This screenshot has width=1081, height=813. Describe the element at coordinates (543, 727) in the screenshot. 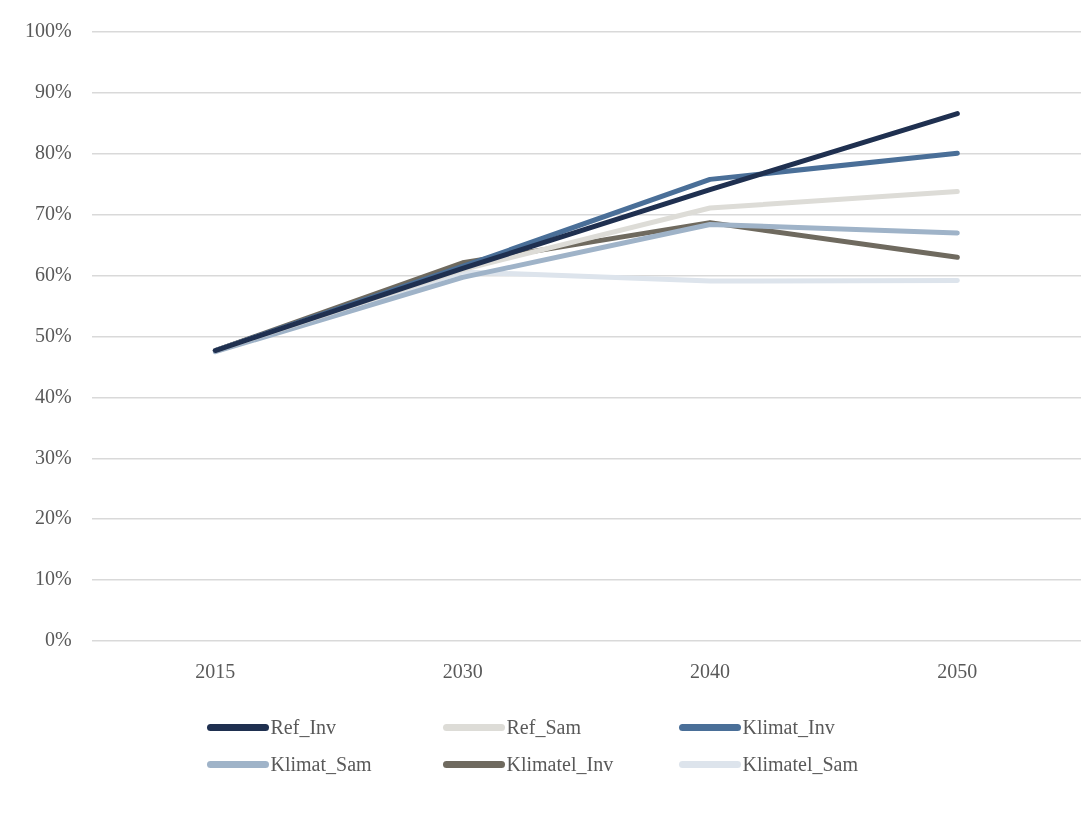

I see `legend-label: Ref_Sam` at that location.